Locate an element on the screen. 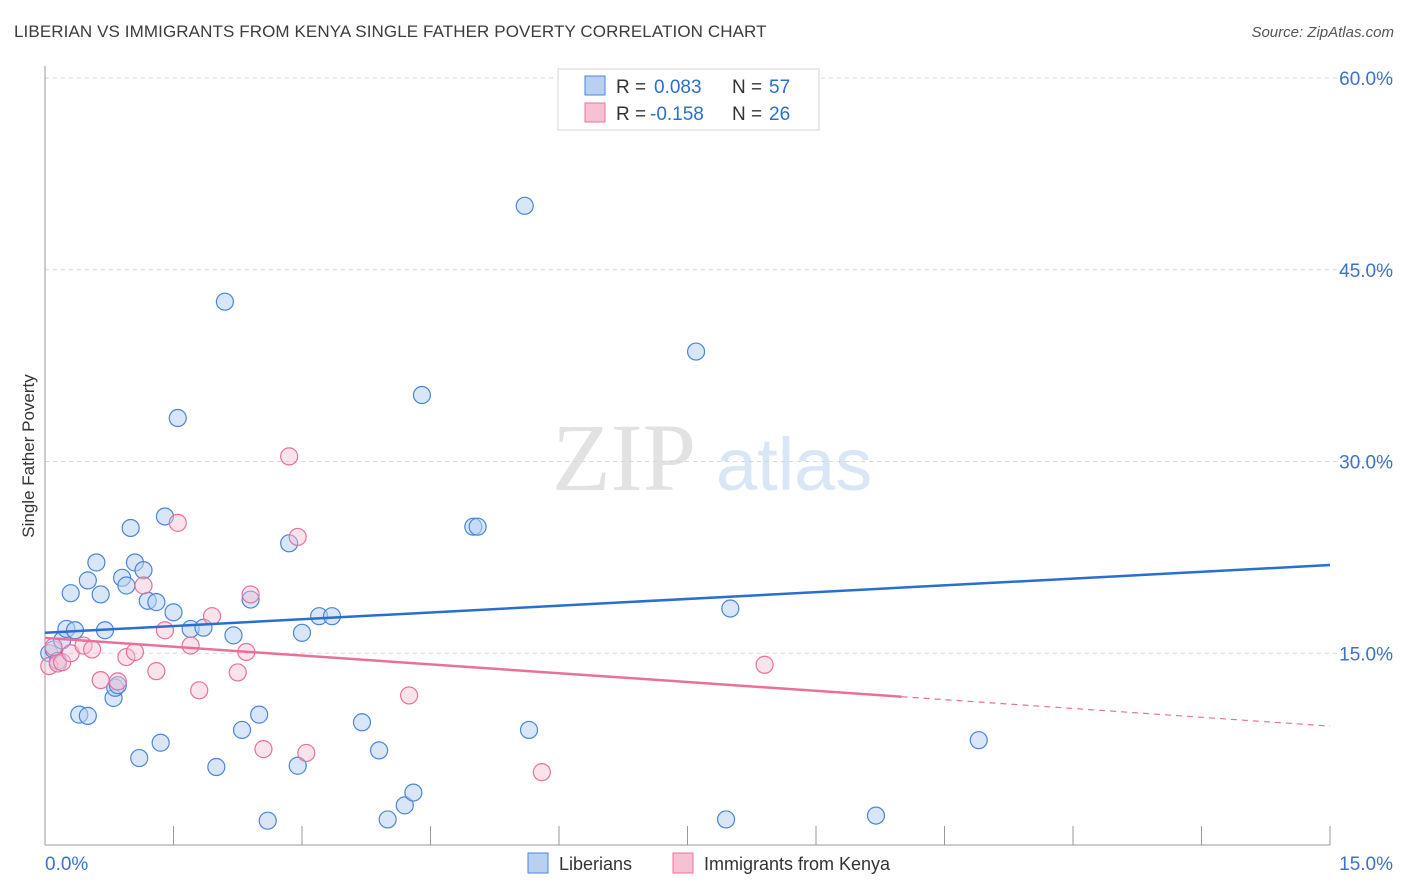  legend-kenya-label: Immigrants from Kenya is located at coordinates (797, 864).